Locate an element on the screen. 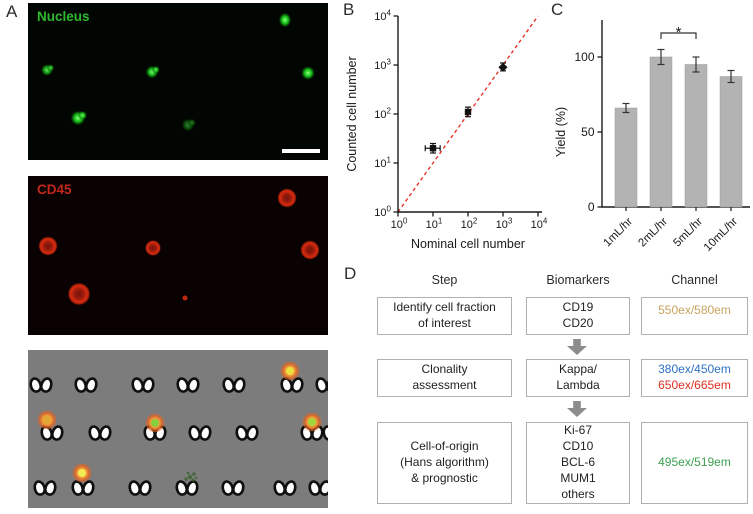  svg-text: 10mL/hr is located at coordinates (721, 235).